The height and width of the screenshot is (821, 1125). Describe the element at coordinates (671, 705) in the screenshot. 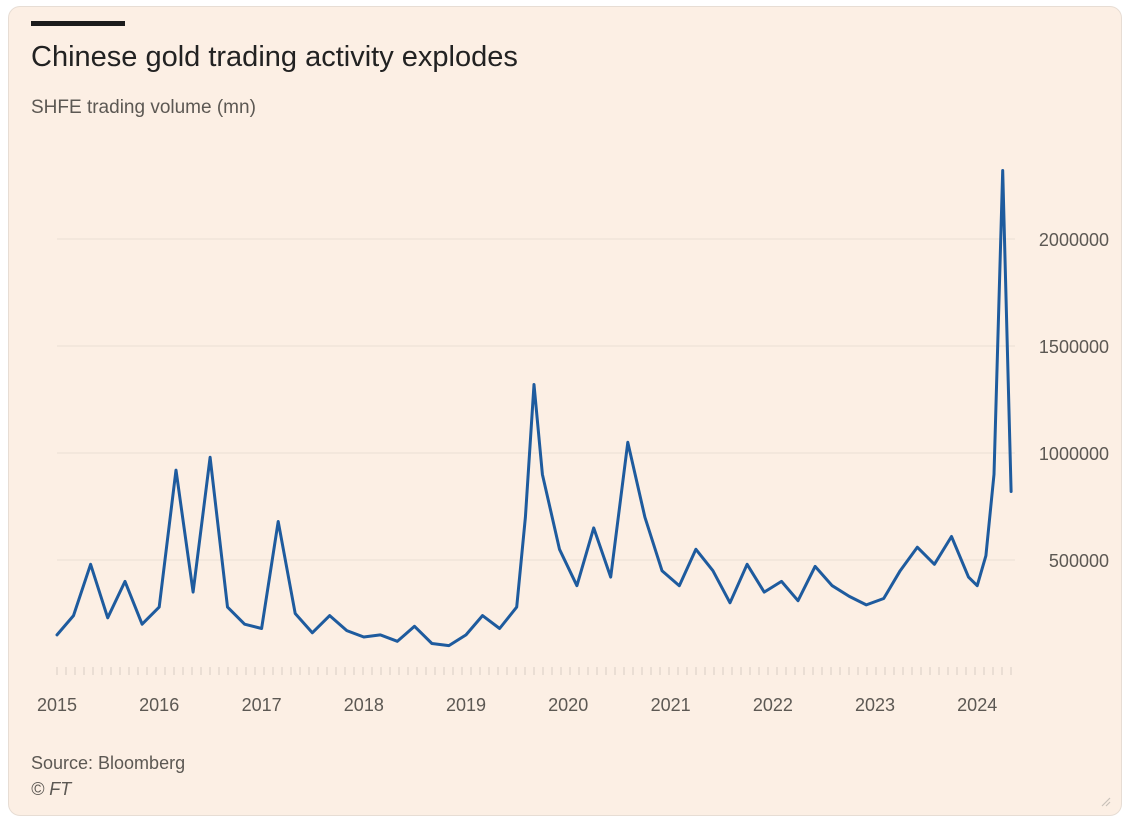

I see `x-tick-label: 2021` at that location.